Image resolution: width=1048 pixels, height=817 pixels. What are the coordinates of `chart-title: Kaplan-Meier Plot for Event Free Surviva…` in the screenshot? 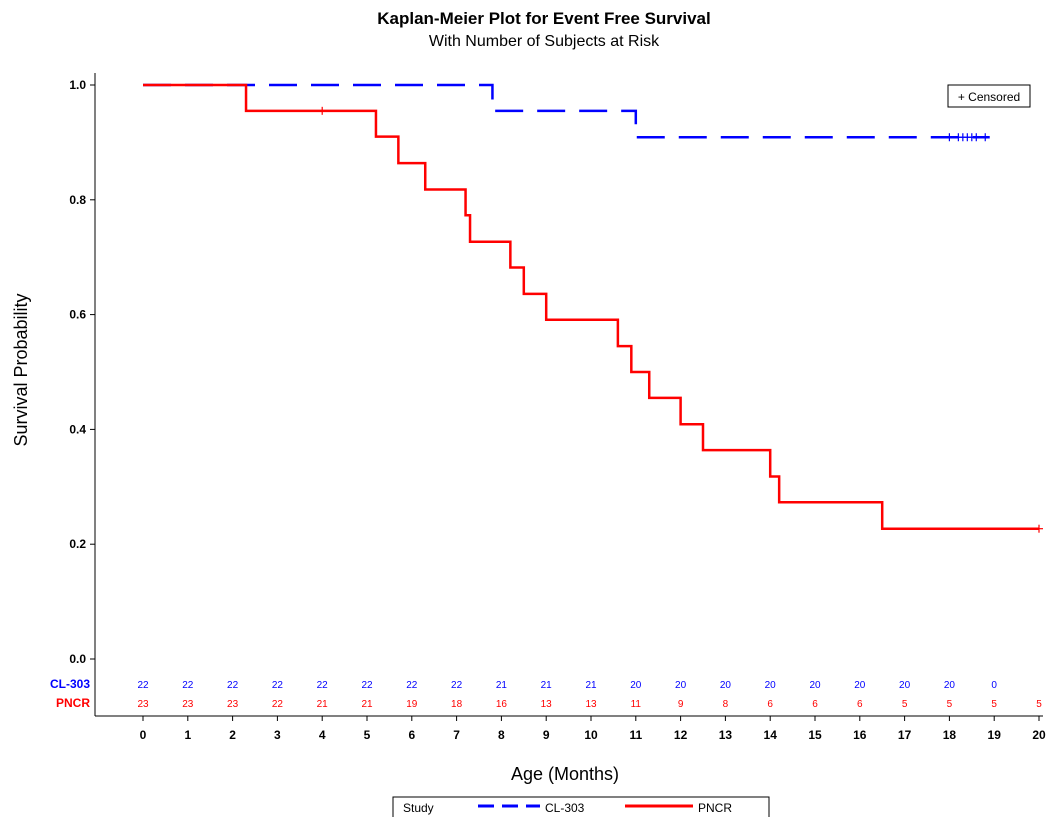 It's located at (543, 18).